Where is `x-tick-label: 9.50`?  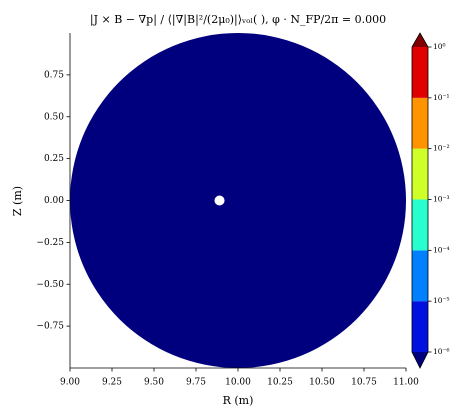 x-tick-label: 9.50 is located at coordinates (154, 383).